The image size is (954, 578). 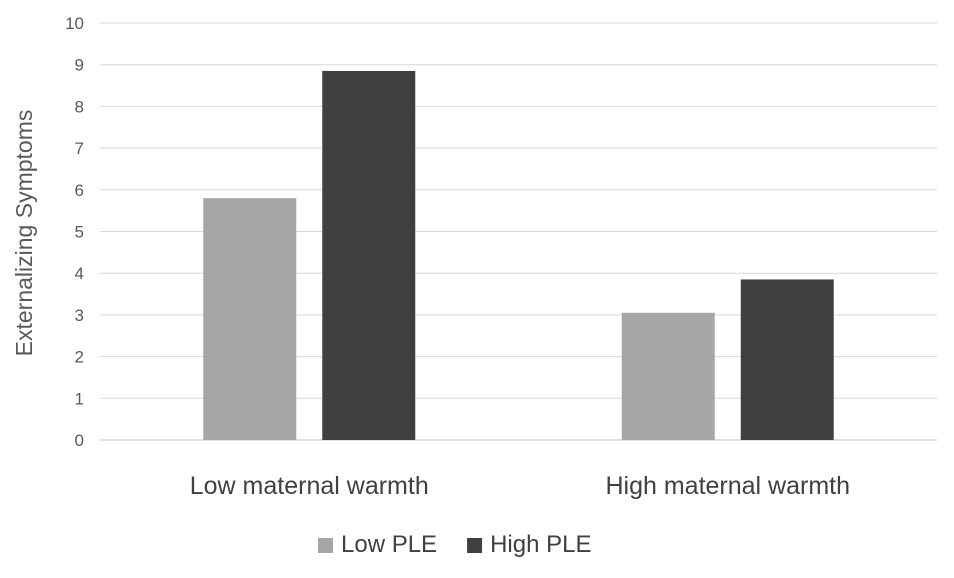 What do you see at coordinates (24, 233) in the screenshot?
I see `y-axis-title: Externalizing Symptoms` at bounding box center [24, 233].